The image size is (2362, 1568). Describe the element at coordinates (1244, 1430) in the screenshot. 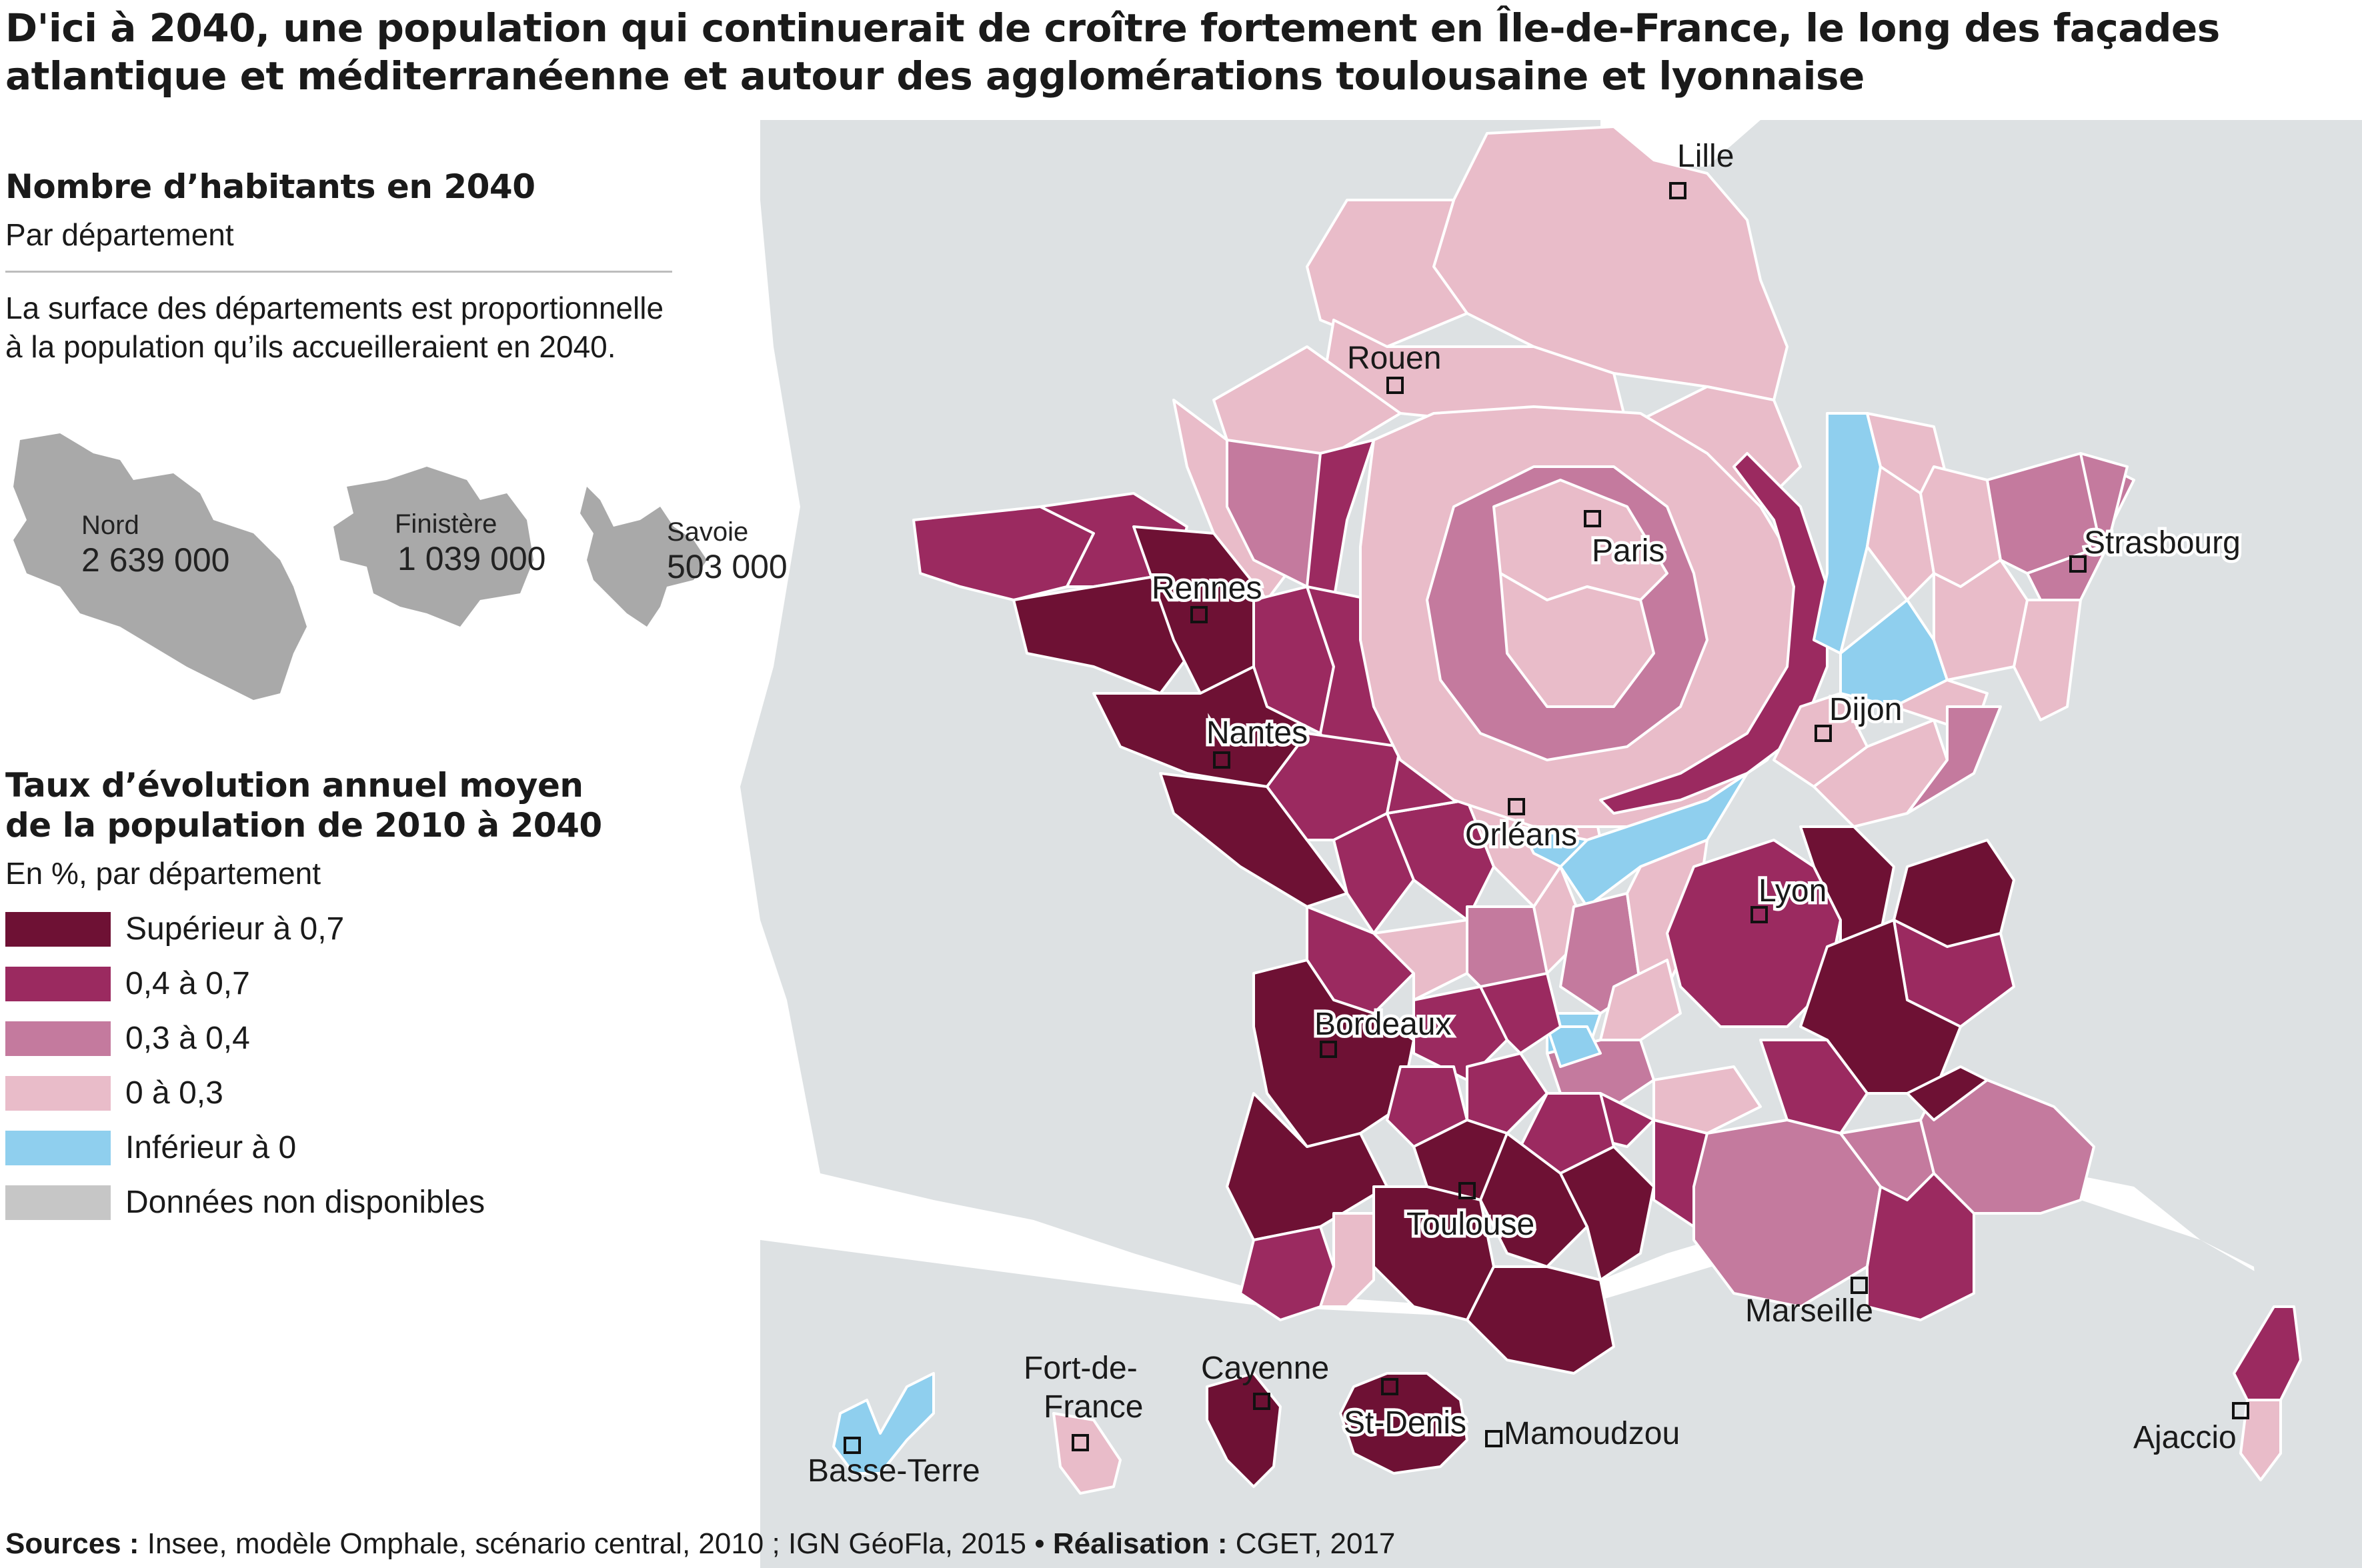

I see `dept-guyane` at that location.